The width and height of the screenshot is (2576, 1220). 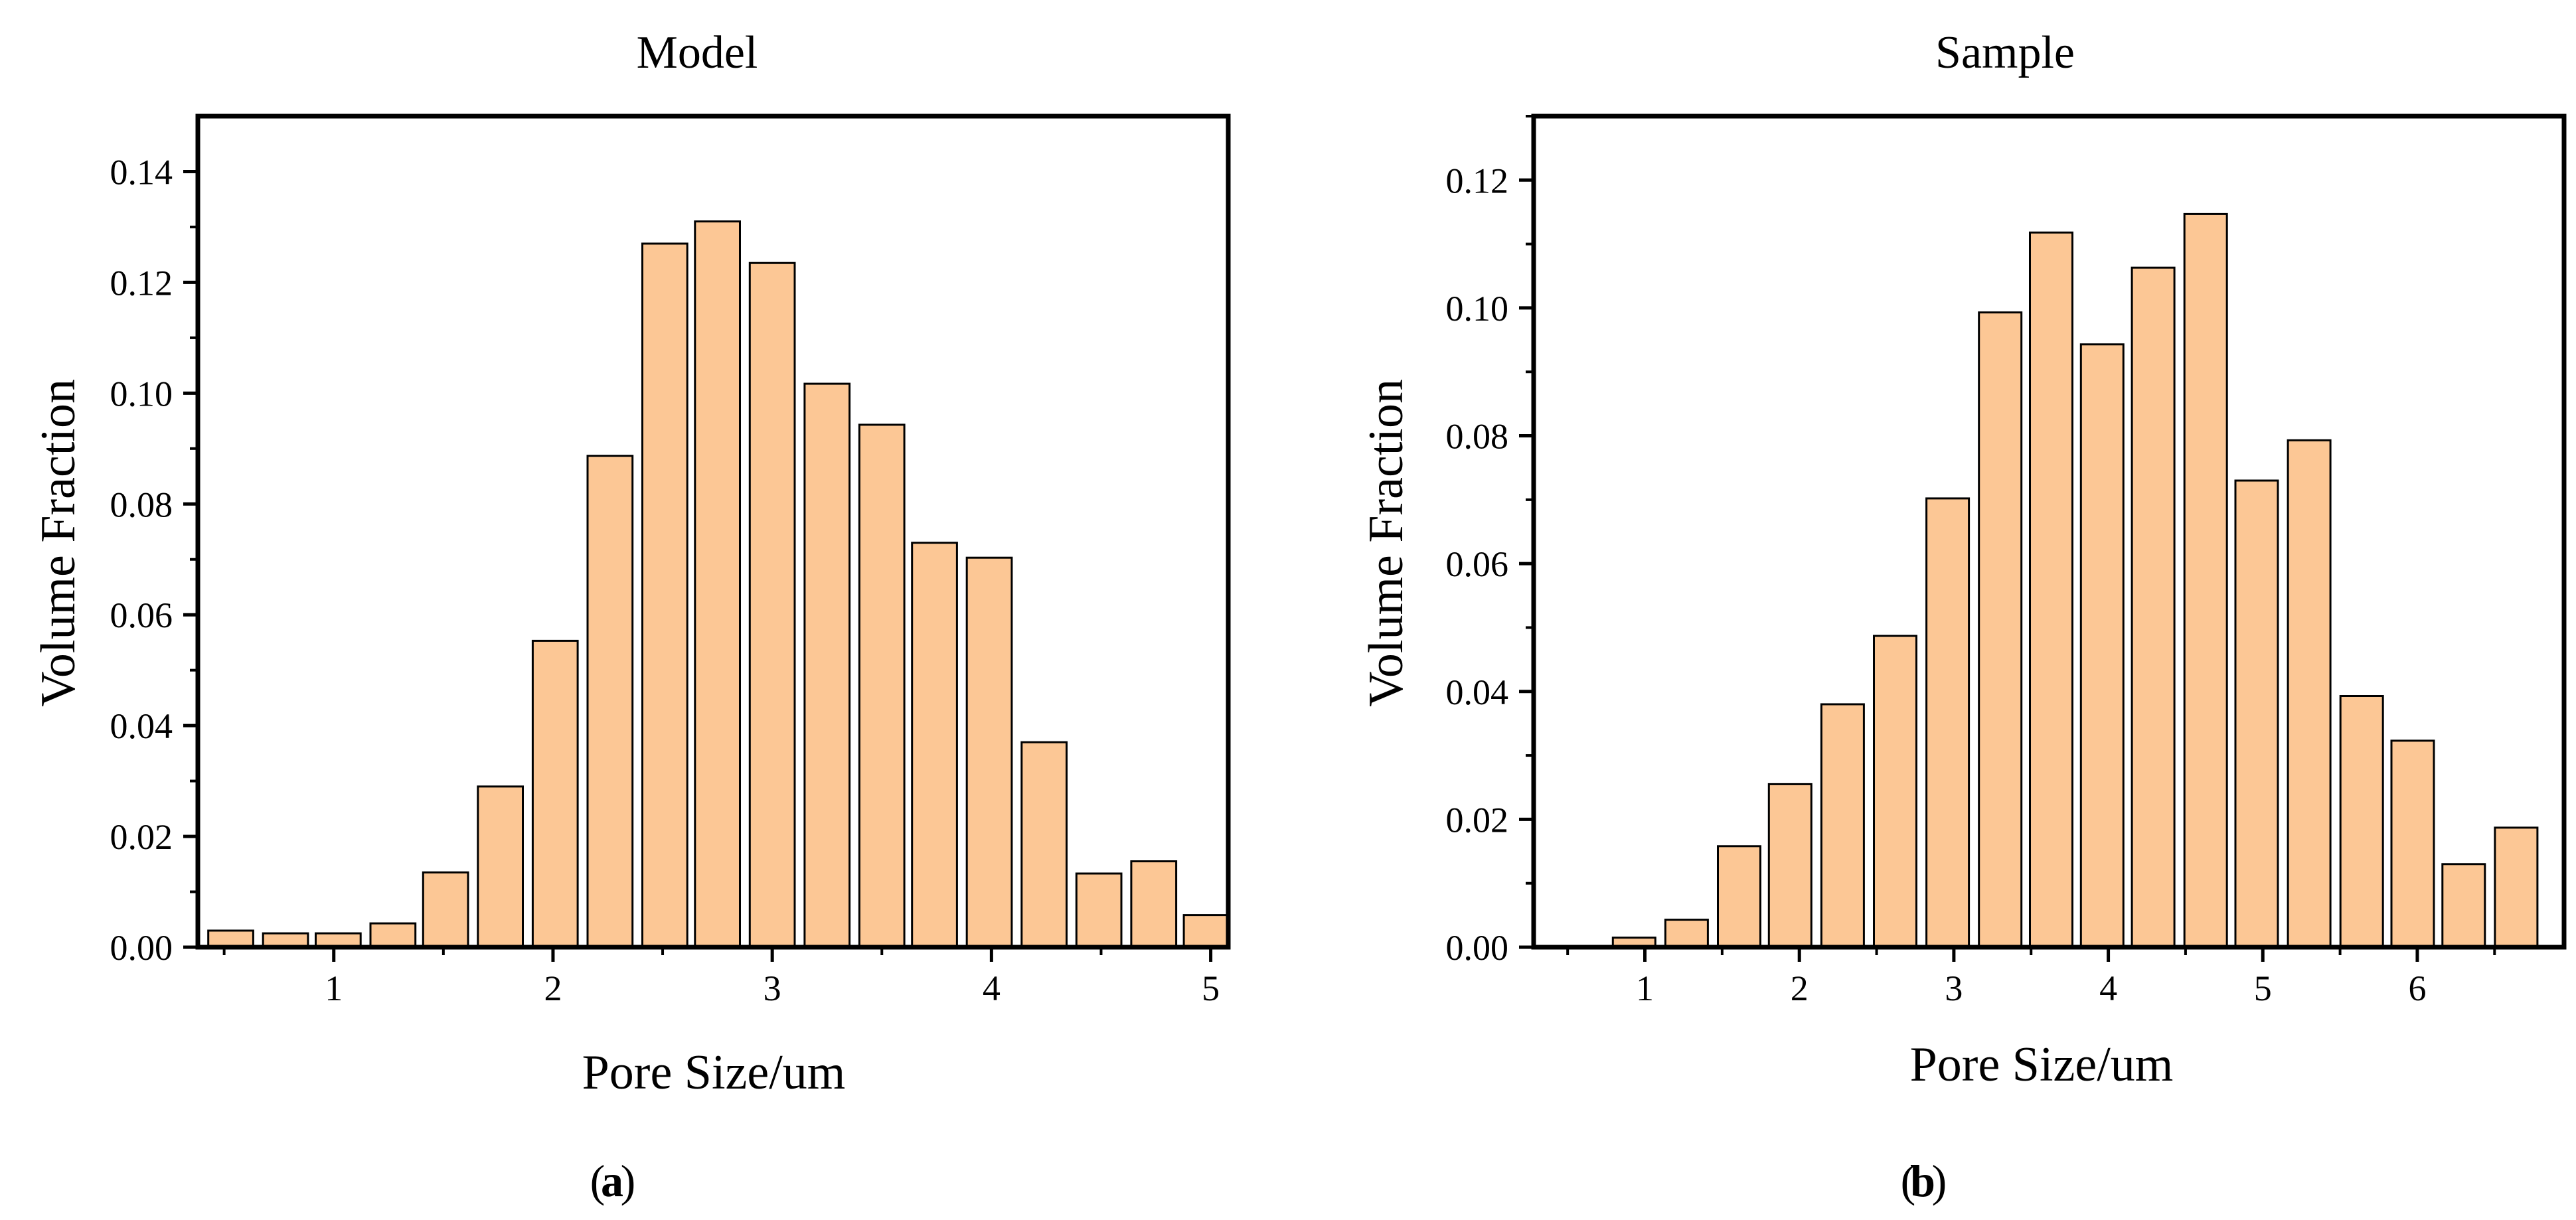 I want to click on chart-title: Model, so click(x=697, y=52).